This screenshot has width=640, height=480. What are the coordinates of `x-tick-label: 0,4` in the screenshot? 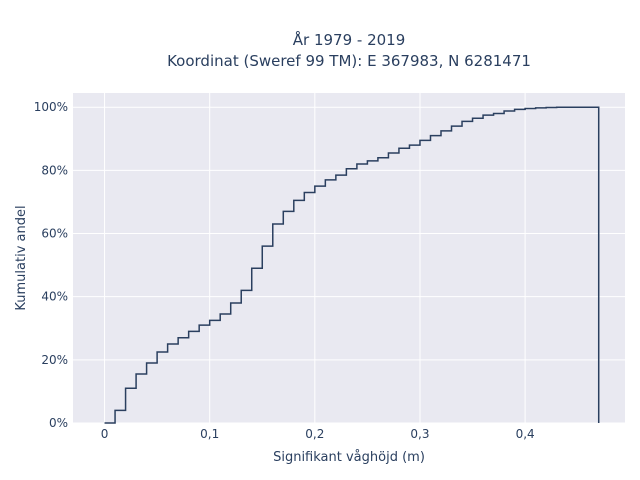 It's located at (525, 434).